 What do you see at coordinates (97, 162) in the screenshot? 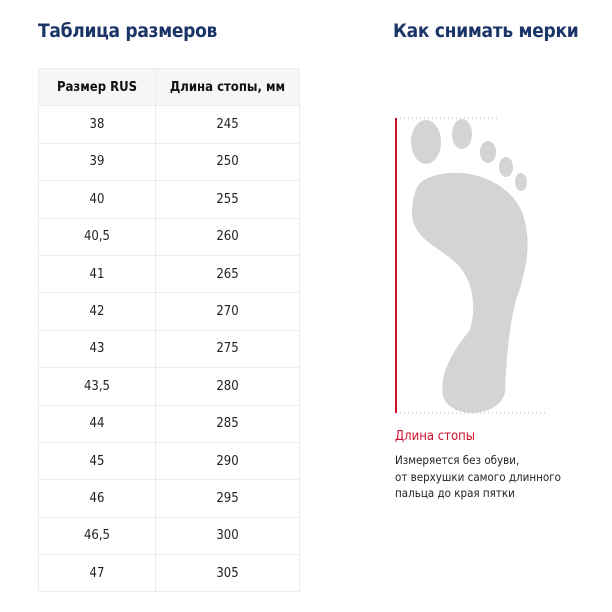
I see `size-cell: 39` at bounding box center [97, 162].